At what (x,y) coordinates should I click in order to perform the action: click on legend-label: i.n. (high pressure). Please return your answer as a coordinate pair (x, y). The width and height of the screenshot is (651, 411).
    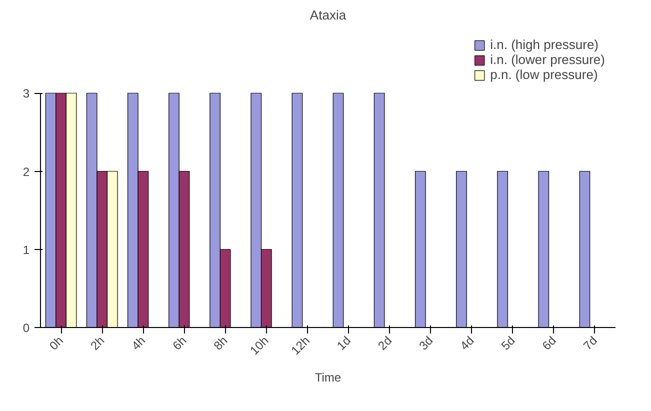
    Looking at the image, I should click on (544, 44).